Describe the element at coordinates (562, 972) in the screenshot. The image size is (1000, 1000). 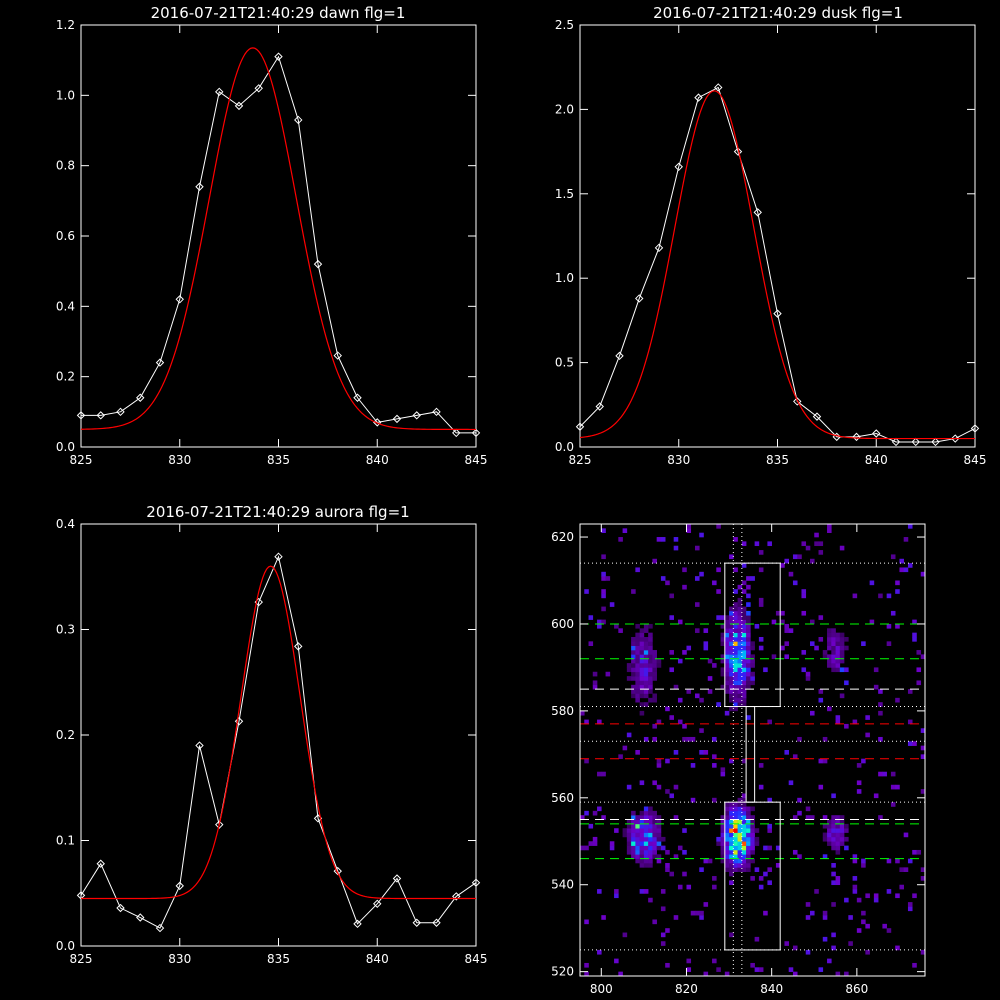
I see `heatmap-y-tick-label: 520` at that location.